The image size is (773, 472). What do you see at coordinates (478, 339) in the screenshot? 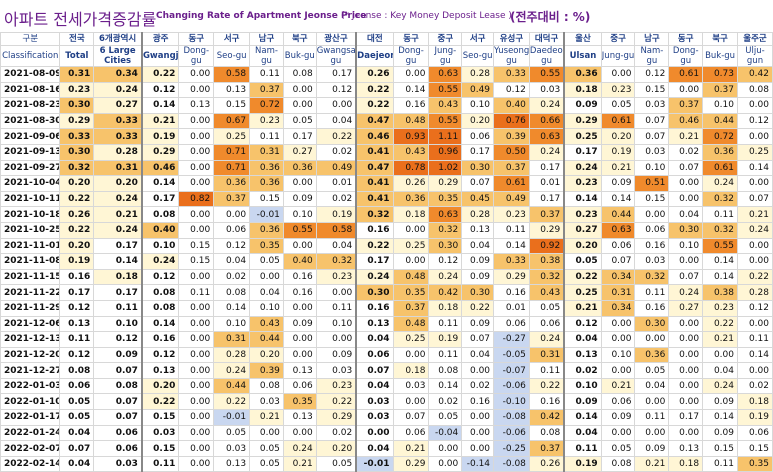
I see `table-cell: 0.07` at bounding box center [478, 339].